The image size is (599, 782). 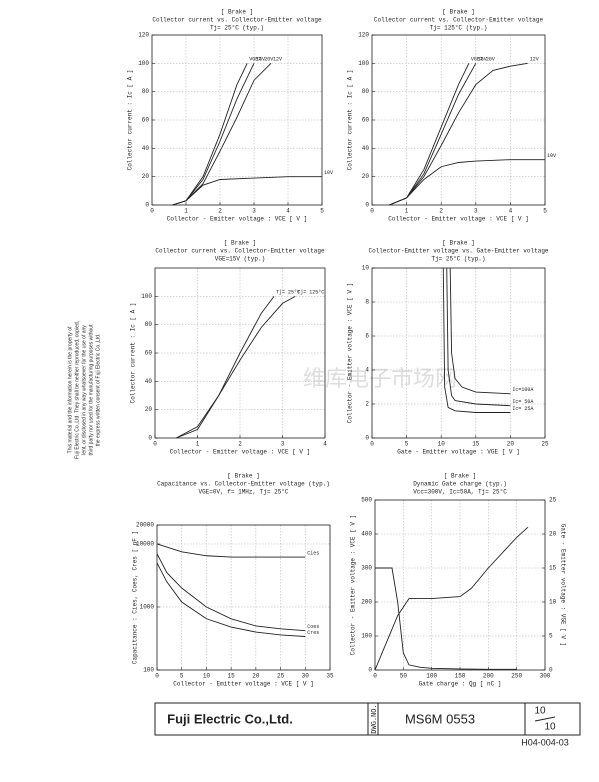 What do you see at coordinates (133, 353) in the screenshot?
I see `y-axis-label: Collector current : Ic [ A ]` at bounding box center [133, 353].